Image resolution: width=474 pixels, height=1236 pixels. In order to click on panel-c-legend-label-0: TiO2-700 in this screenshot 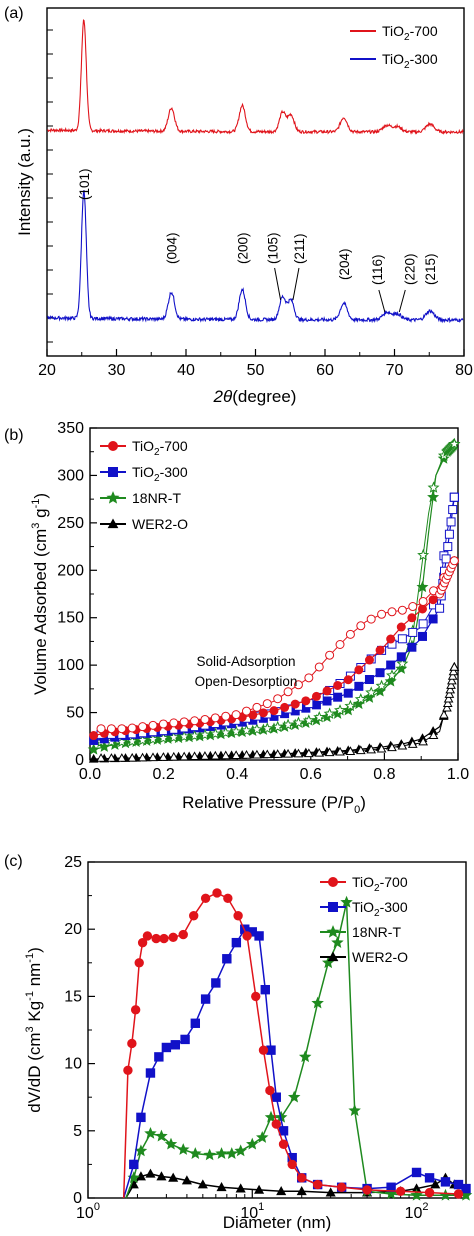, I will do `click(380, 884)`.